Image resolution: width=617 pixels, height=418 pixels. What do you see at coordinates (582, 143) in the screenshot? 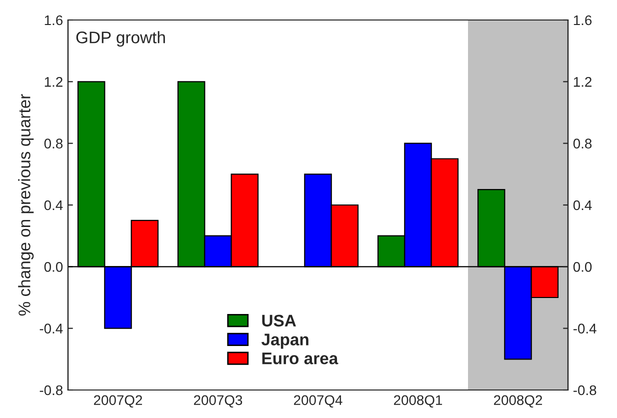
I see `y2-tick-label: 0.8` at bounding box center [582, 143].